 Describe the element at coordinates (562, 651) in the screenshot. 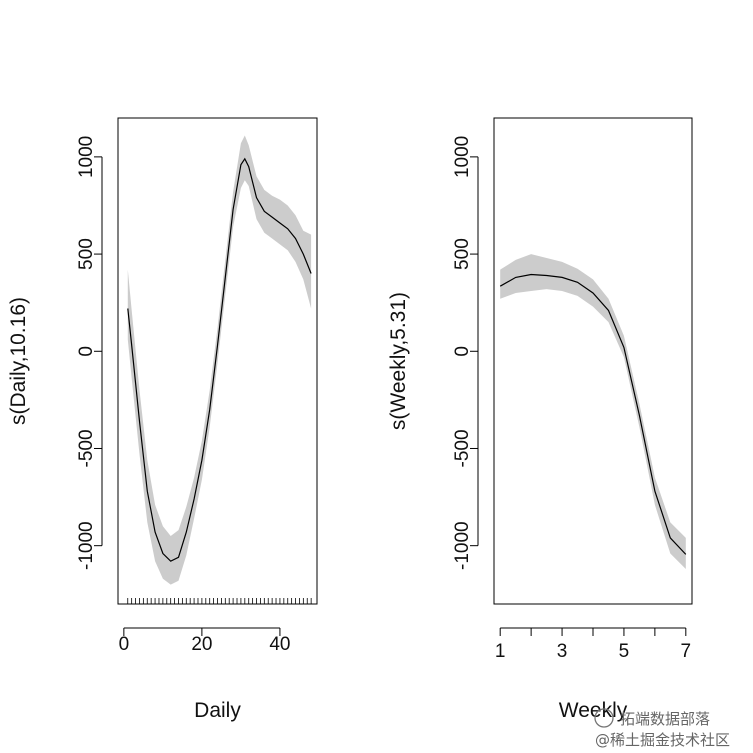

I see `x-tick-label: 3` at that location.